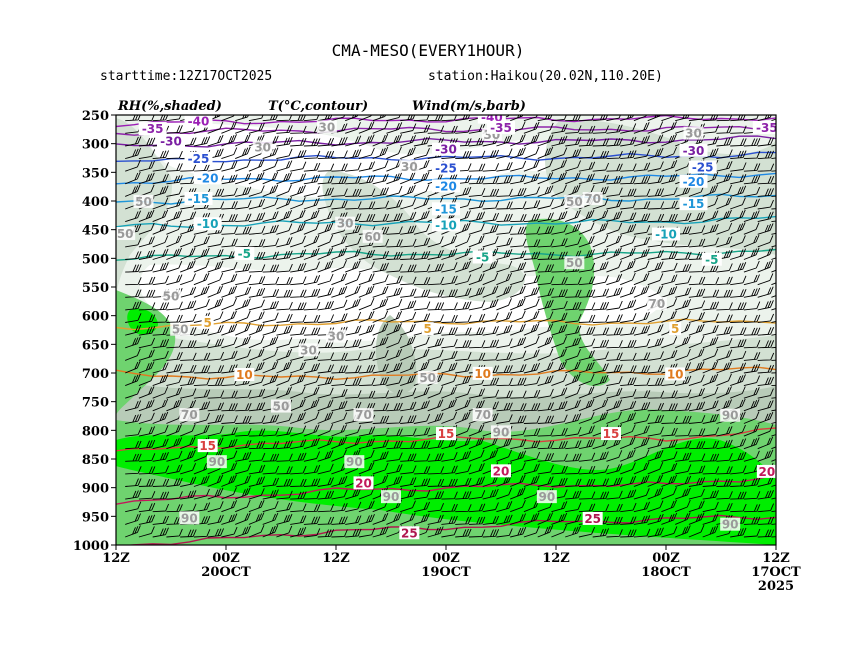 This screenshot has width=856, height=662. I want to click on temperature-contour-line, so click(446, 254).